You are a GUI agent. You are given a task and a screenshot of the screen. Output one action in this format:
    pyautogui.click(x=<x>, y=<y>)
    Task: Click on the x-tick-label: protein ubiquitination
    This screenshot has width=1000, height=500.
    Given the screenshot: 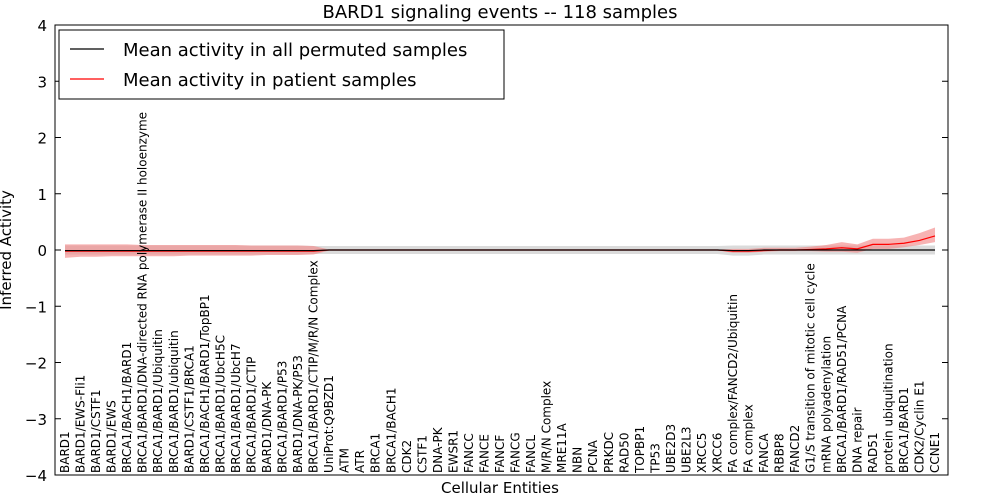 What is the action you would take?
    pyautogui.click(x=888, y=408)
    